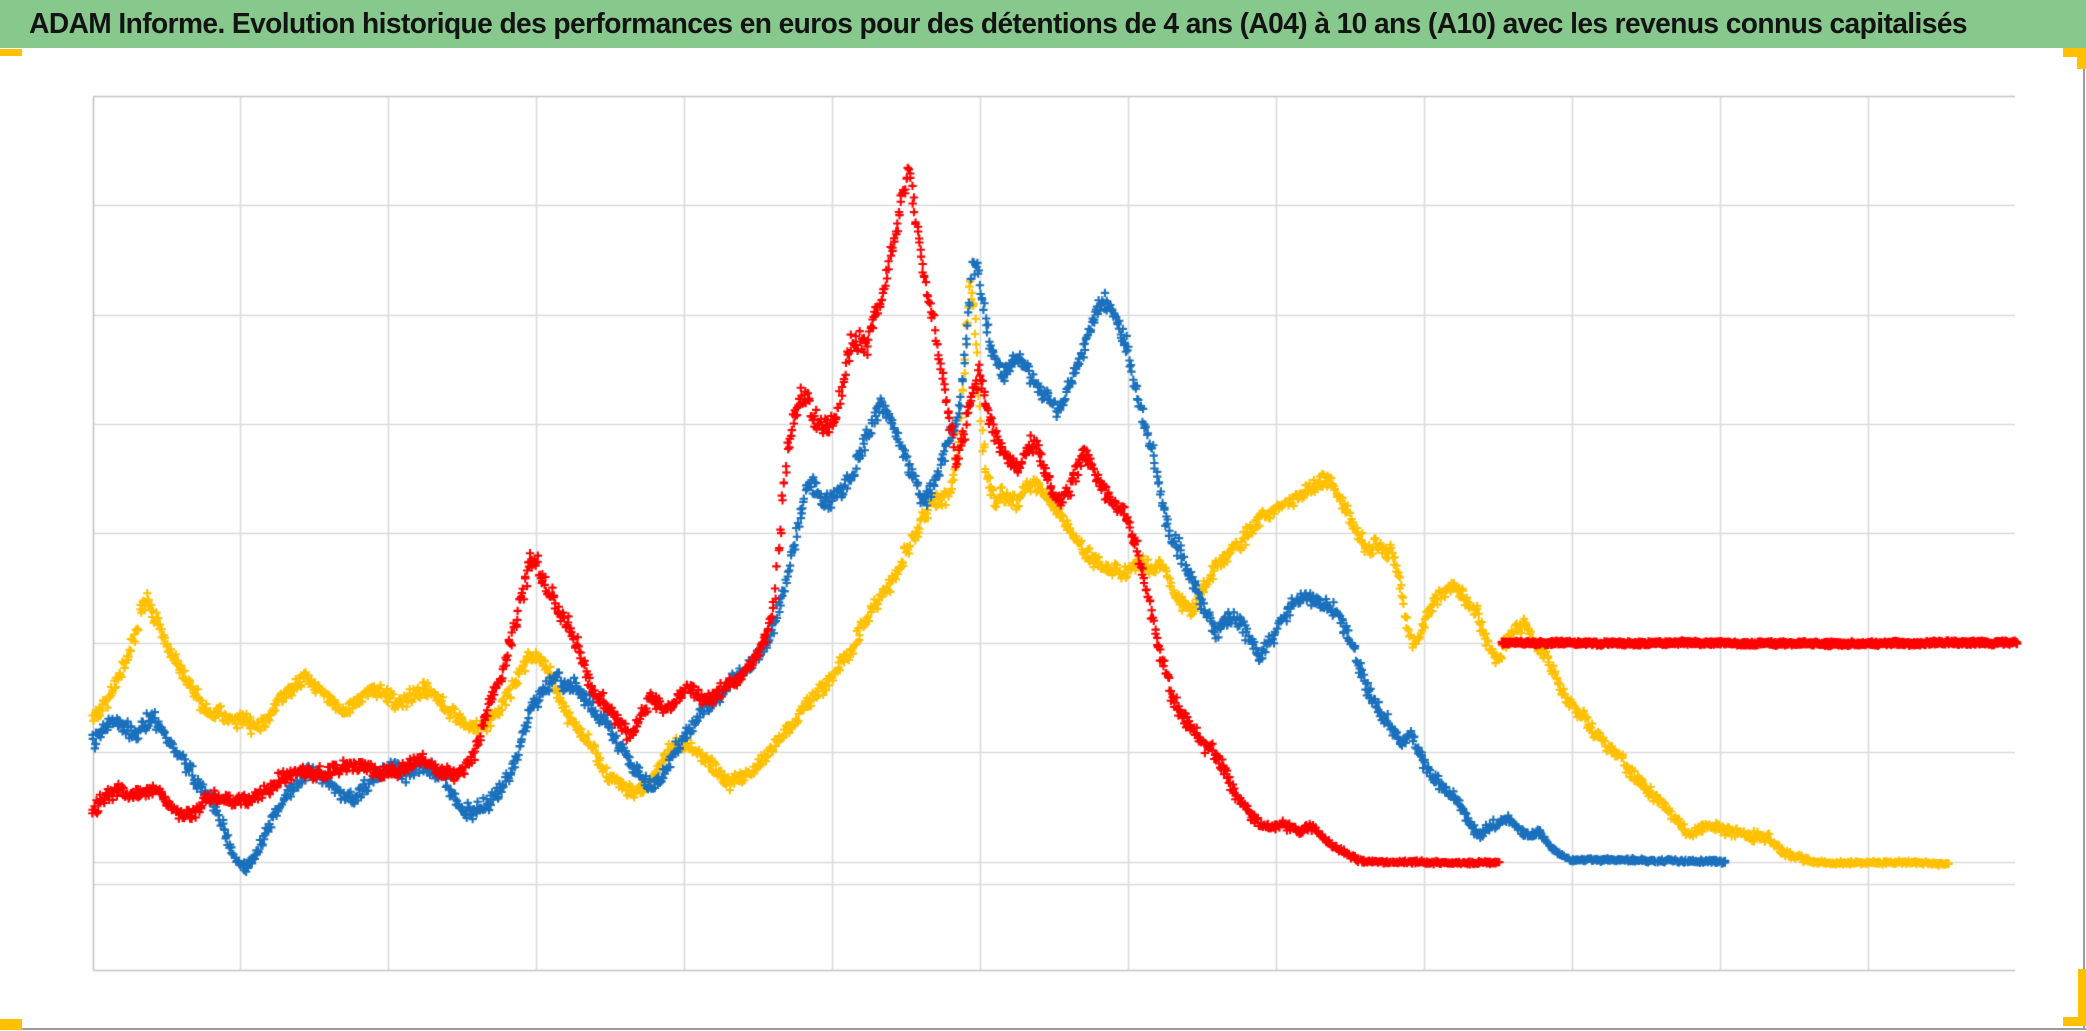  I want to click on corner-accent-top-right, so click(2074, 52).